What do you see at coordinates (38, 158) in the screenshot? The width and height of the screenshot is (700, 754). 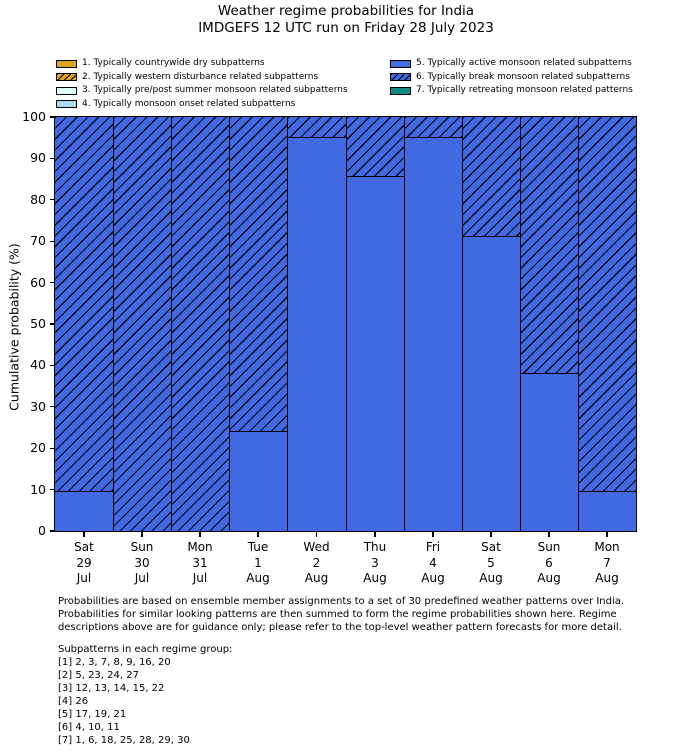 I see `y-tick-label: 90` at bounding box center [38, 158].